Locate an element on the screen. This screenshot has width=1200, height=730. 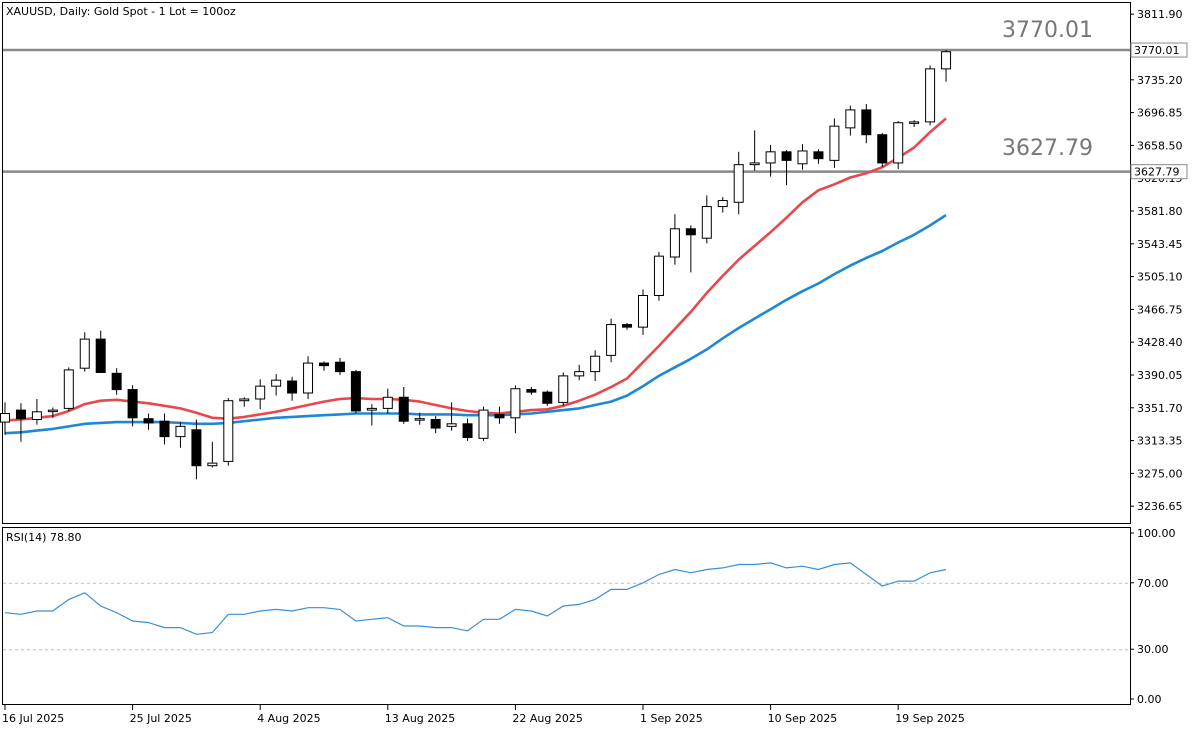
rsi-line is located at coordinates (475, 598).